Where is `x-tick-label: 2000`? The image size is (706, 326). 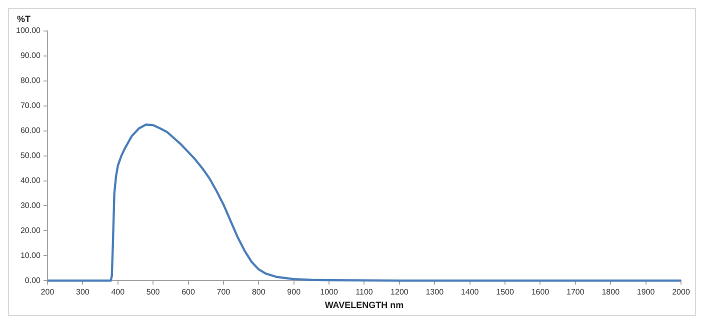
x-tick-label: 2000 is located at coordinates (681, 292).